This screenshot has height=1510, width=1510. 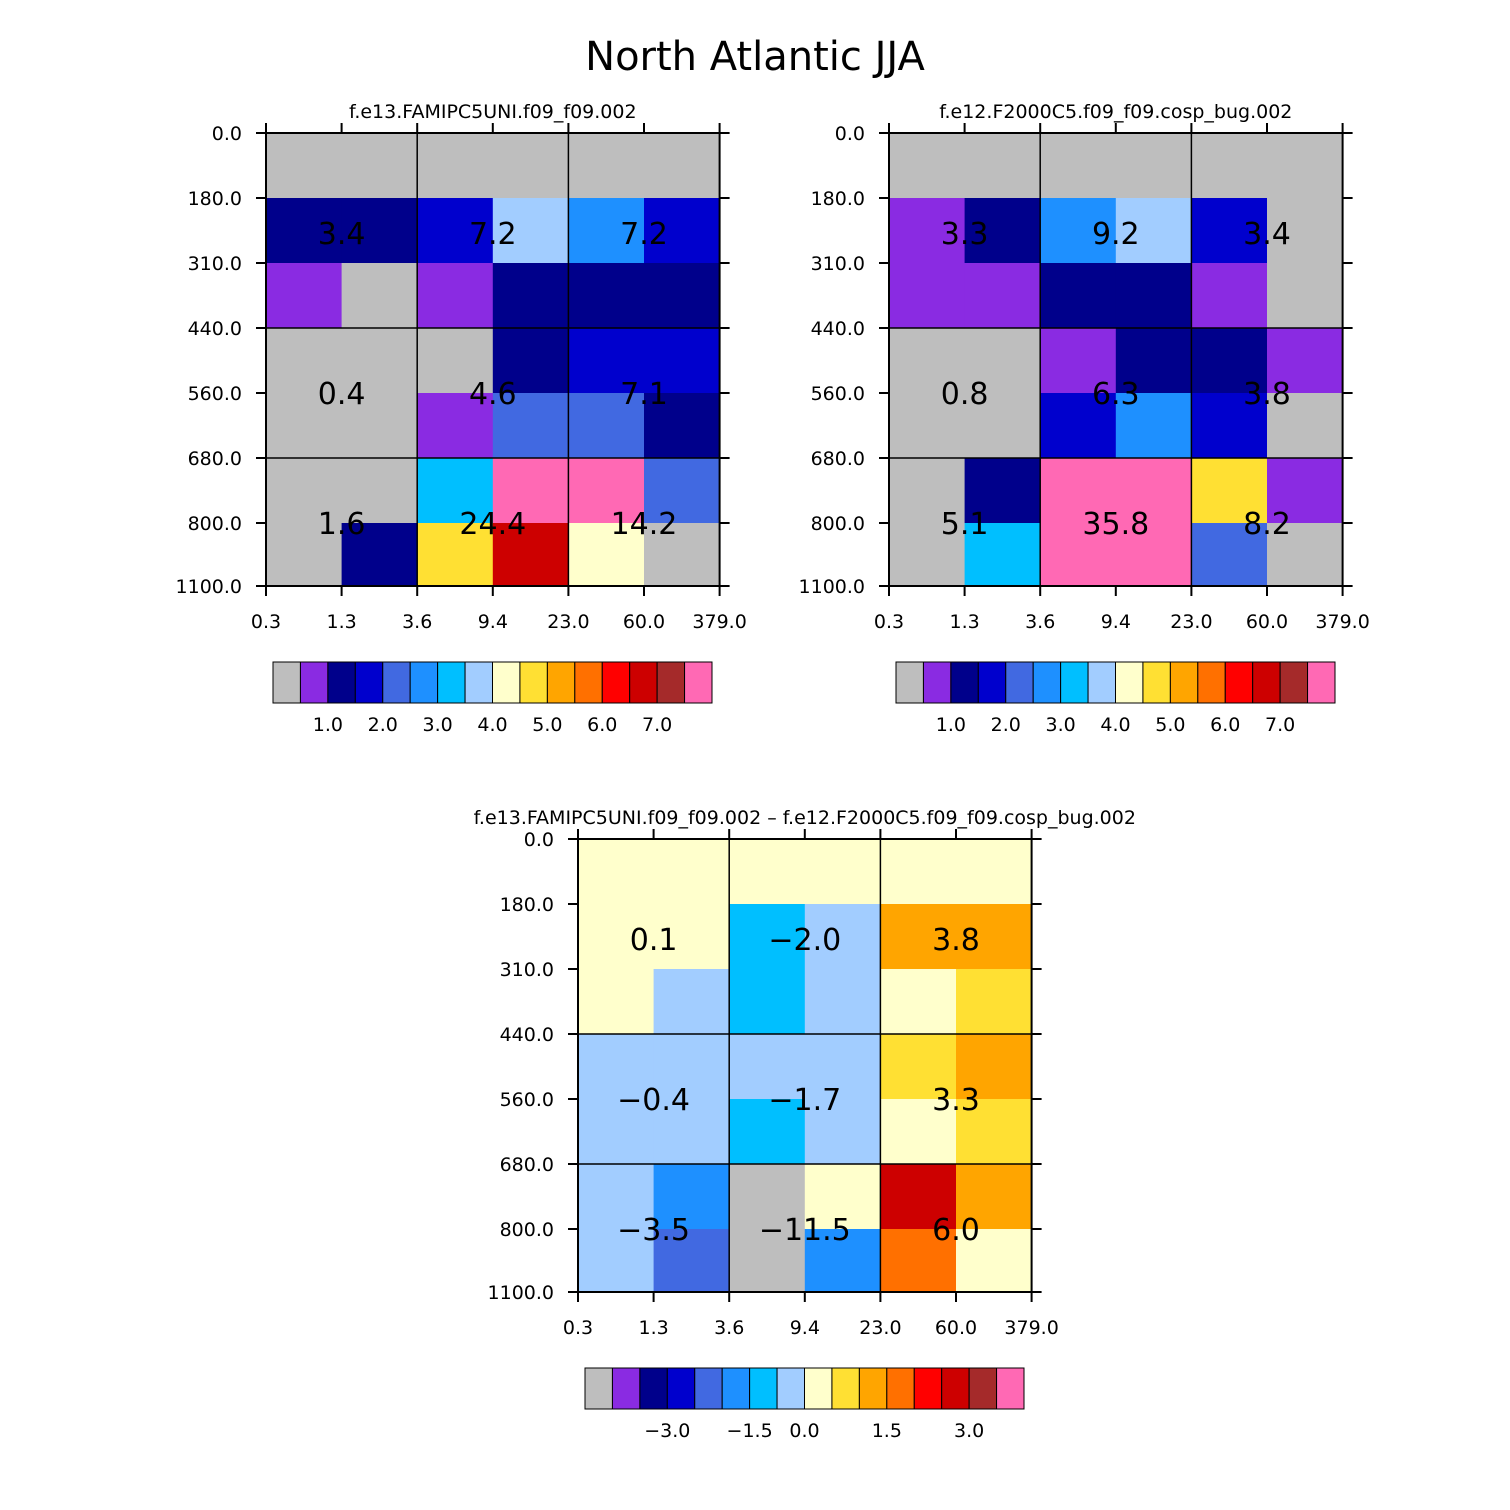 What do you see at coordinates (832, 587) in the screenshot?
I see `y-tick-label: 1100.0` at bounding box center [832, 587].